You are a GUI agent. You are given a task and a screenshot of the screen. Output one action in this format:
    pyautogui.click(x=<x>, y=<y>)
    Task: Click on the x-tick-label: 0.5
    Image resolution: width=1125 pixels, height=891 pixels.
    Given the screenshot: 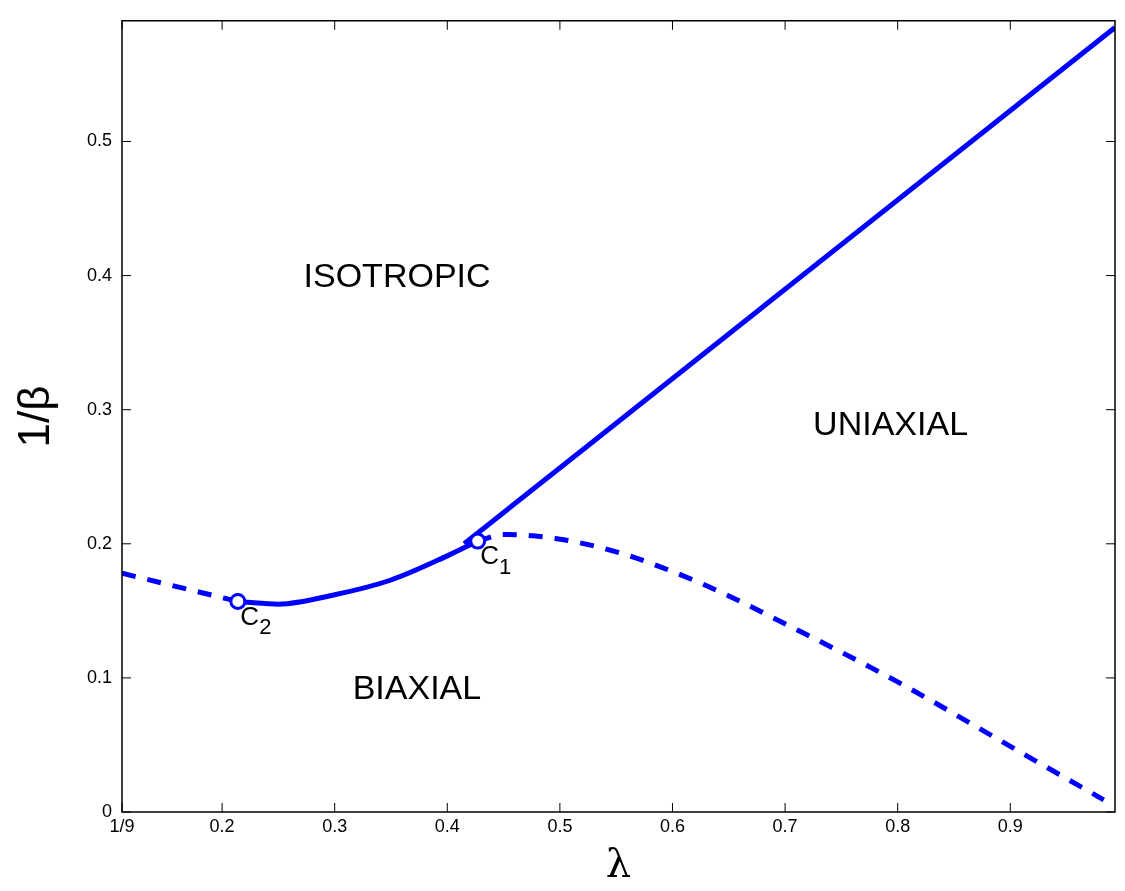 What is the action you would take?
    pyautogui.click(x=560, y=825)
    